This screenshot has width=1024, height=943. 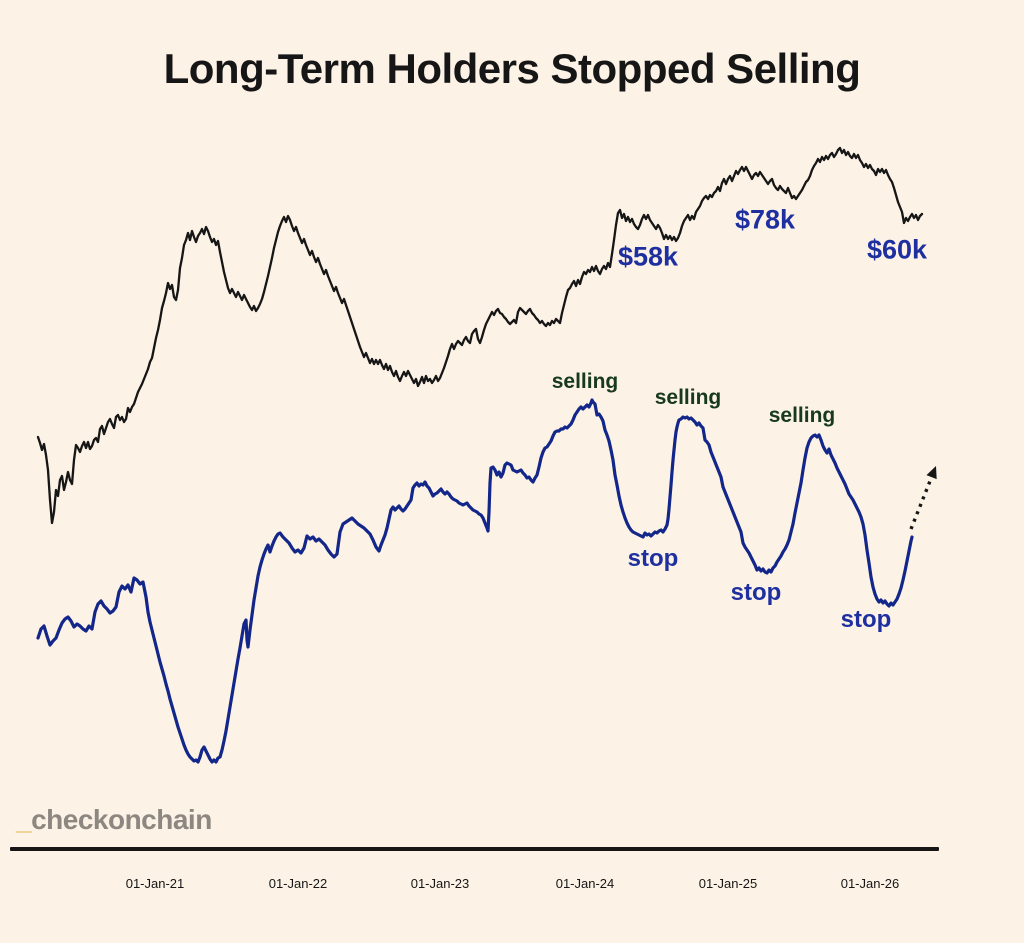 I want to click on x-axis-line, so click(x=474, y=849).